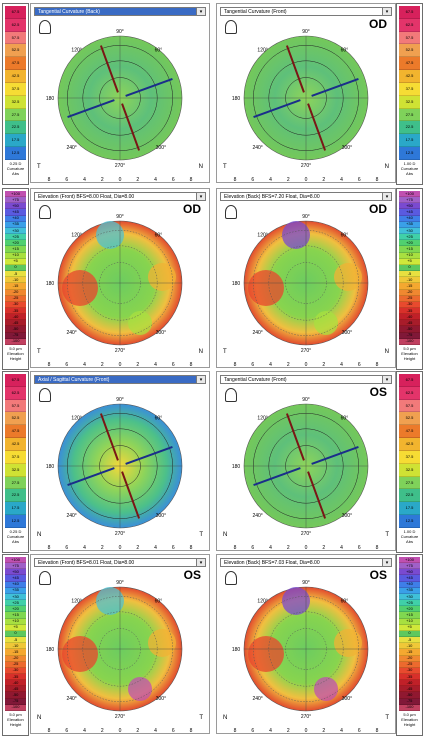 The height and width of the screenshot is (736, 424). Describe the element at coordinates (15, 621) in the screenshot. I see `scale-band: +10` at that location.